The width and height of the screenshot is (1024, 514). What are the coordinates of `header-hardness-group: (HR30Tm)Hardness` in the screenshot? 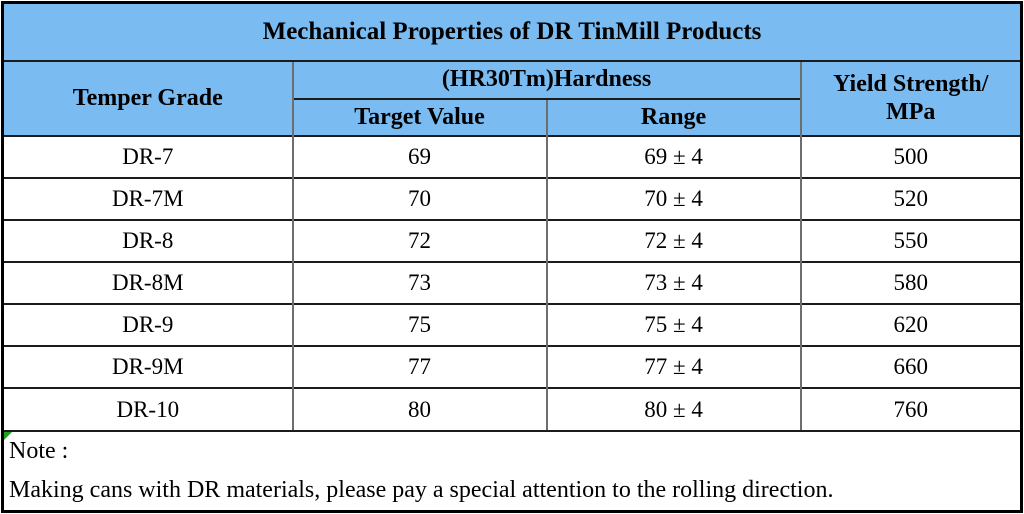 It's located at (546, 80).